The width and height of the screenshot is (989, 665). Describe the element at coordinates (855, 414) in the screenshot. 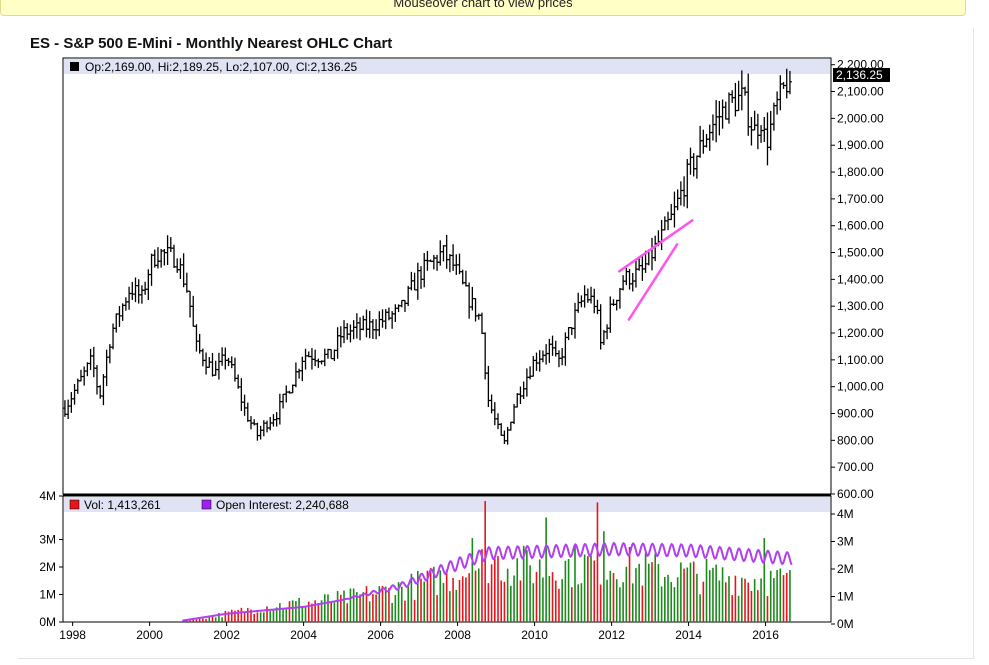

I see `price-tick-label: 900.00` at that location.